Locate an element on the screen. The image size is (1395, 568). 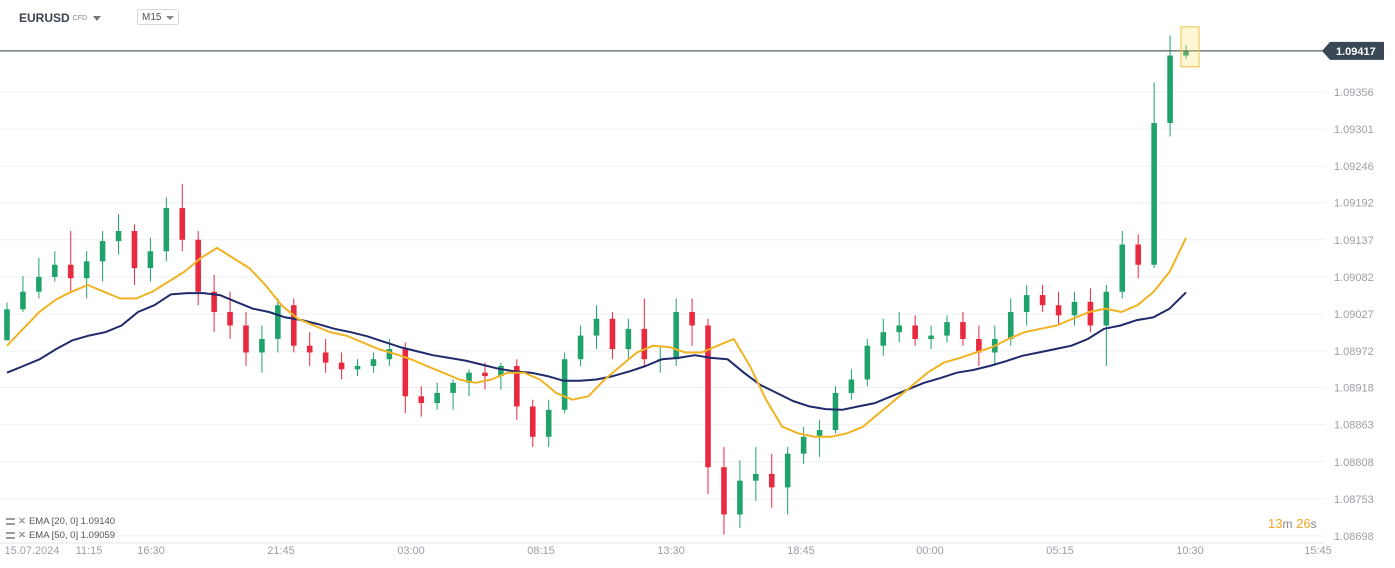
x-tick-label: 08:15 is located at coordinates (541, 551).